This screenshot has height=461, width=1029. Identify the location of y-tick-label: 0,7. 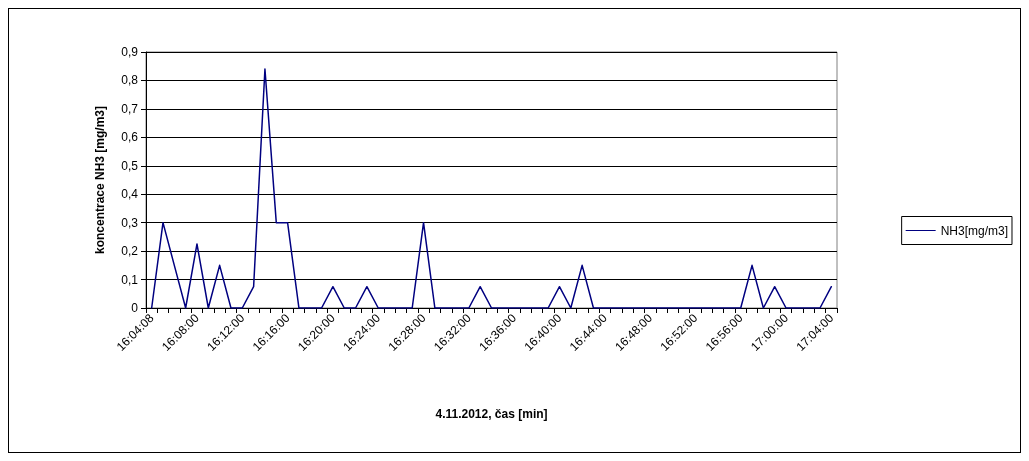
(130, 108).